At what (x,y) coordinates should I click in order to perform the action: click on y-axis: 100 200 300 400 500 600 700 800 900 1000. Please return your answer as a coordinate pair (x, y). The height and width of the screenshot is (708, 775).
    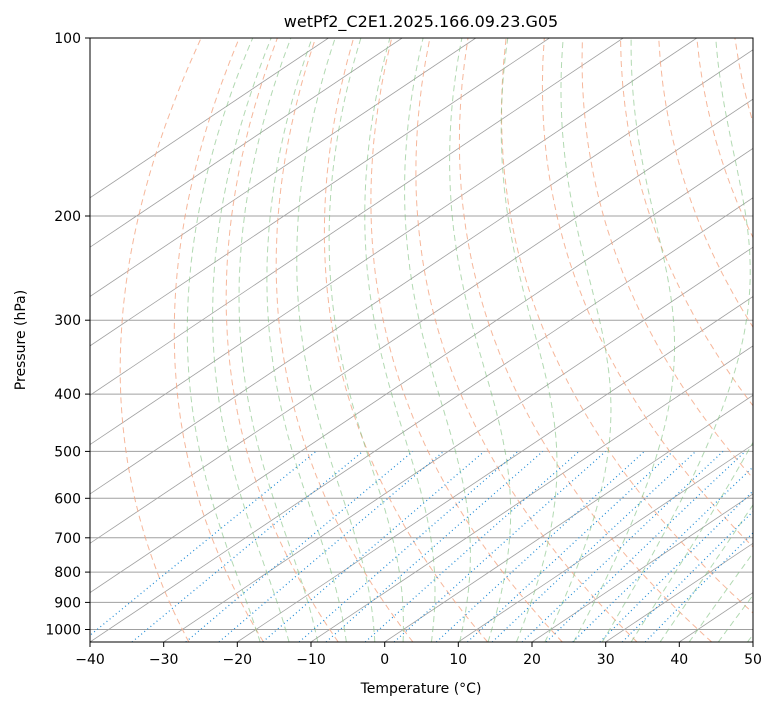
    Looking at the image, I should click on (67, 335).